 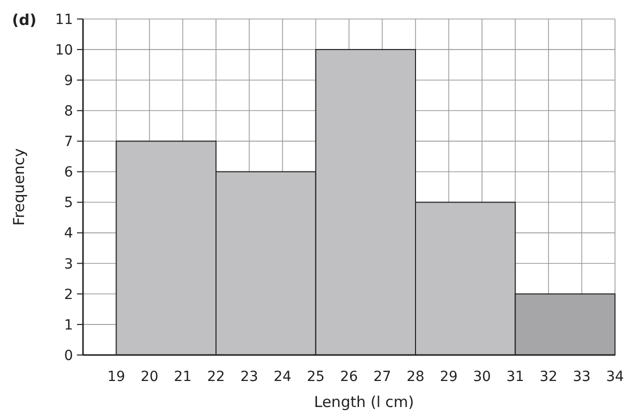 What do you see at coordinates (549, 377) in the screenshot?
I see `x-tick-label: 32` at bounding box center [549, 377].